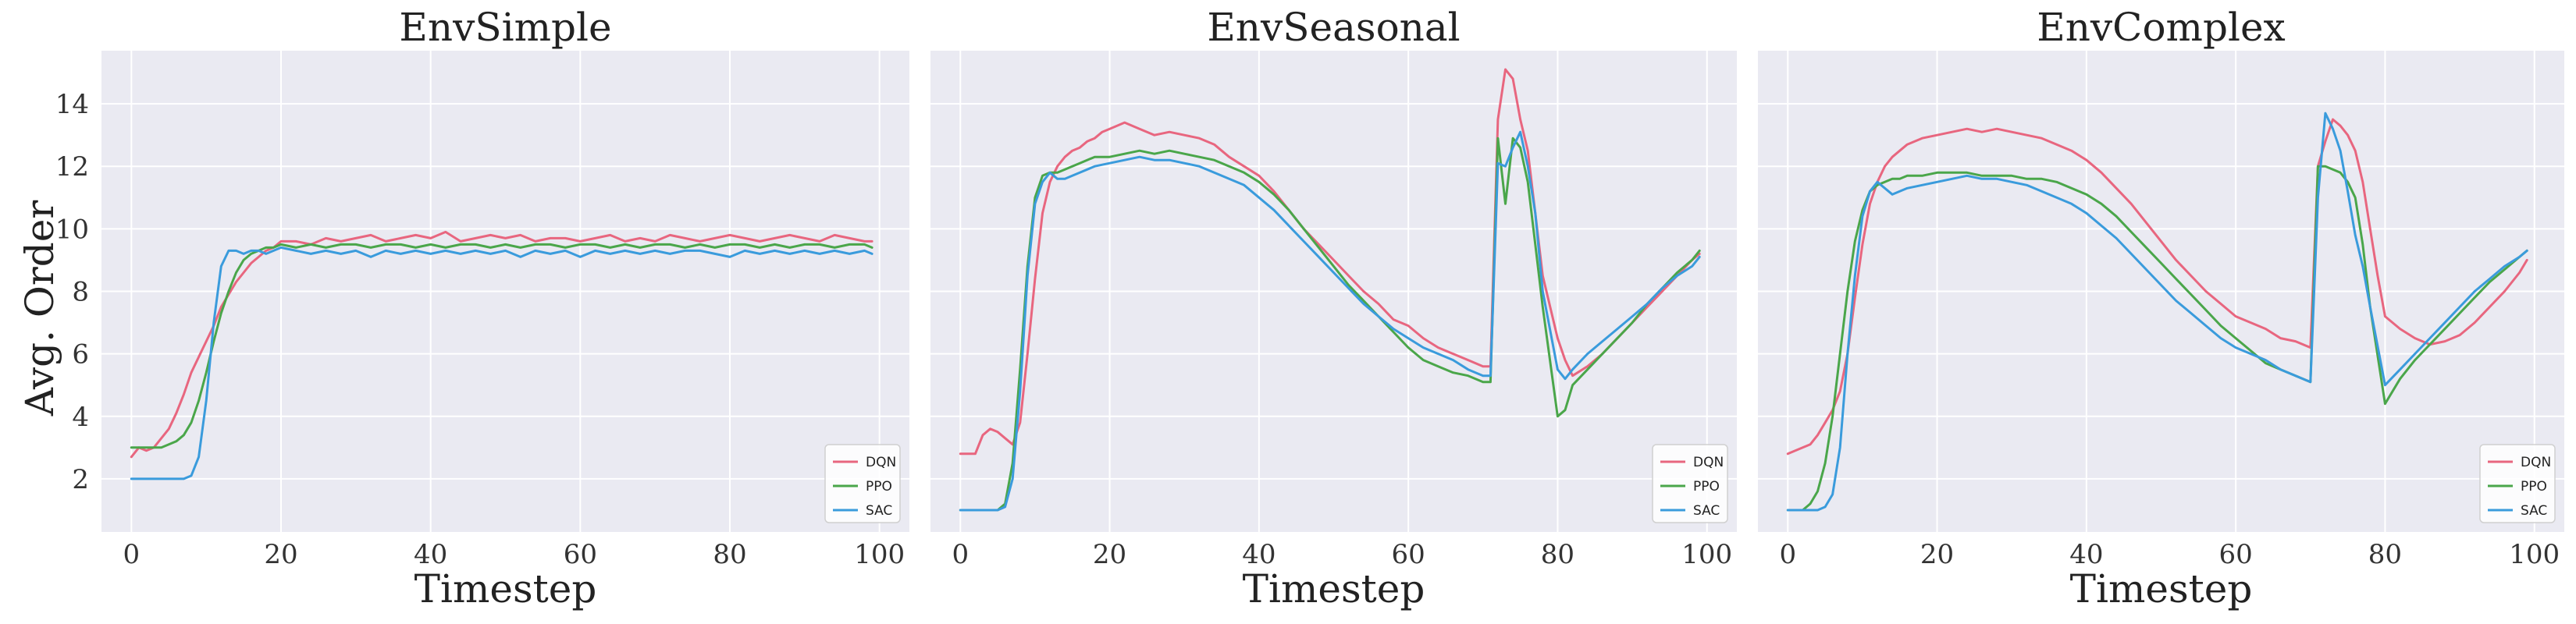  I want to click on y-tick-label: 4, so click(80, 418).